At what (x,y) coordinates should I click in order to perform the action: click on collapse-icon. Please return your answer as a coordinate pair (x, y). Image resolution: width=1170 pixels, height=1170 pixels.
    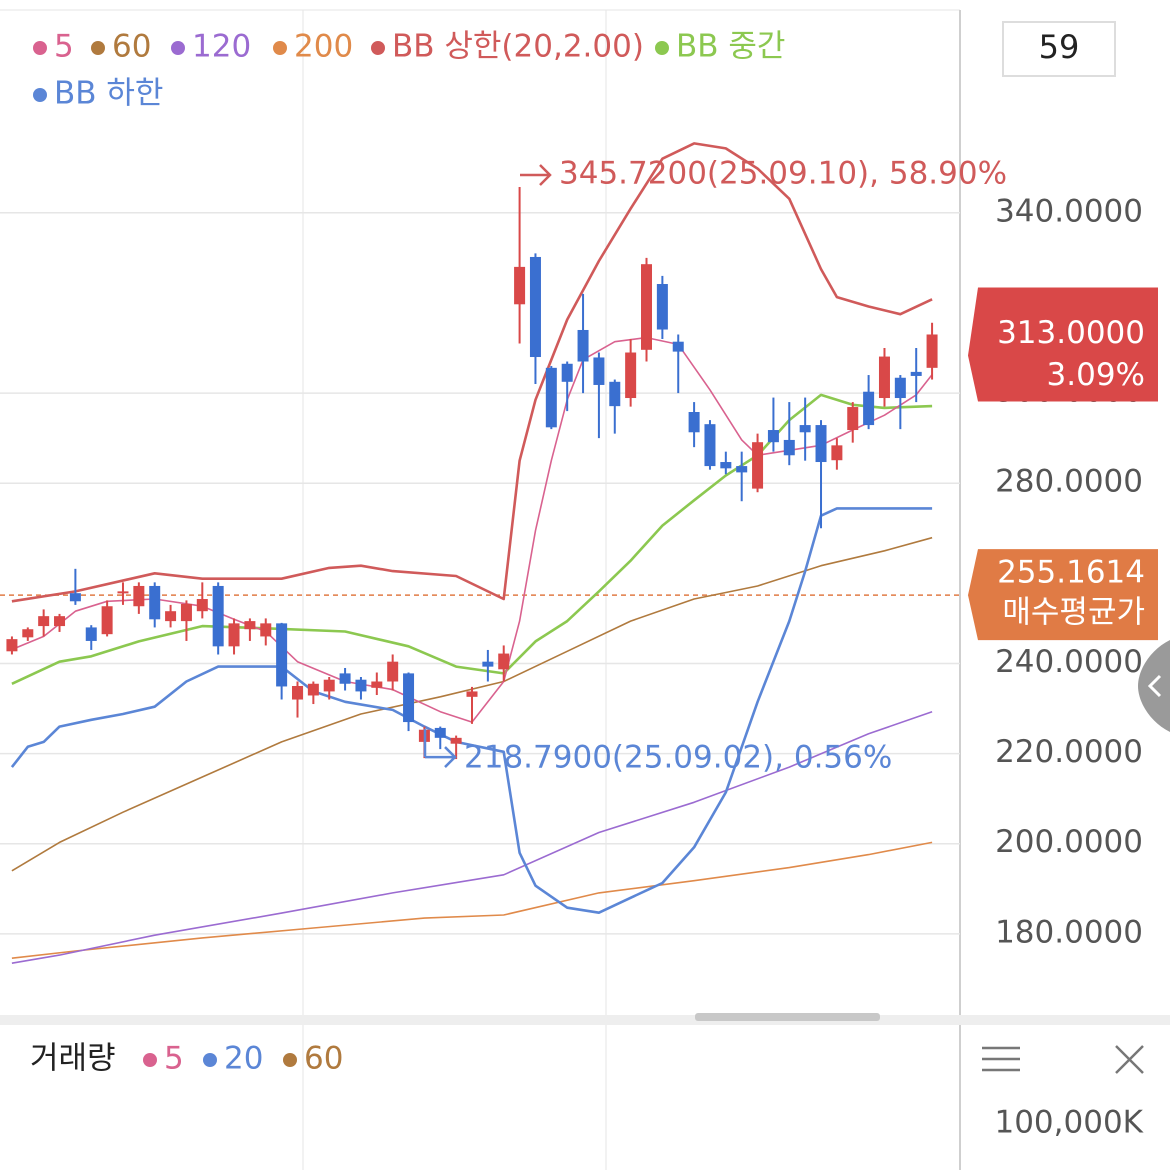
    Looking at the image, I should click on (1154, 686).